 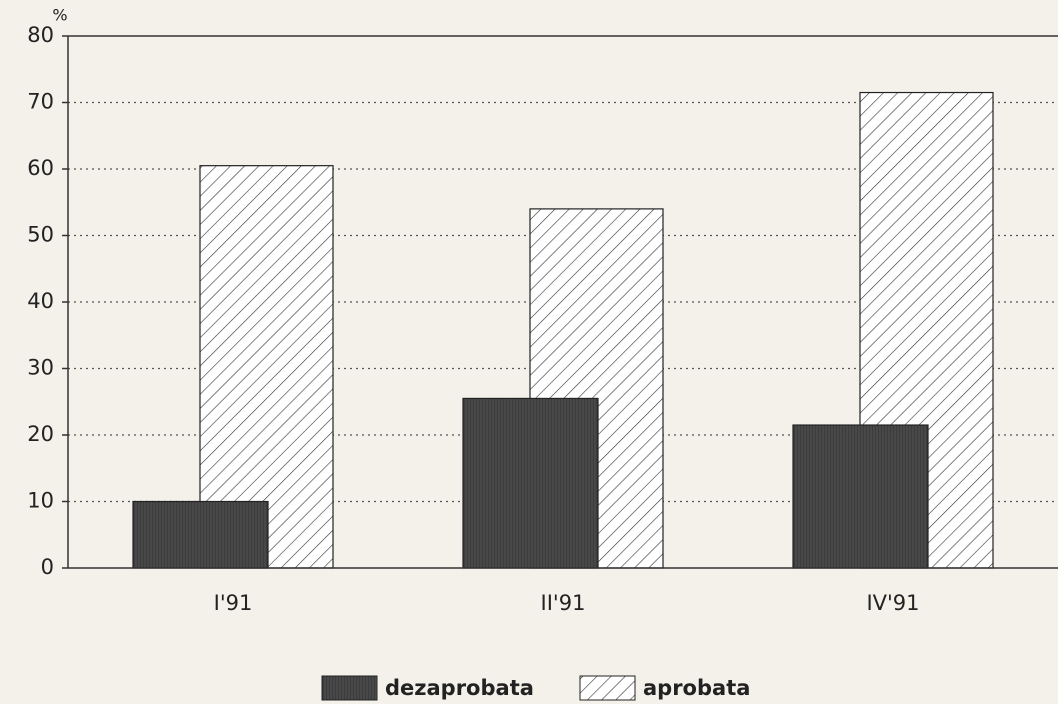 What do you see at coordinates (40, 102) in the screenshot?
I see `y-tick-label: 70` at bounding box center [40, 102].